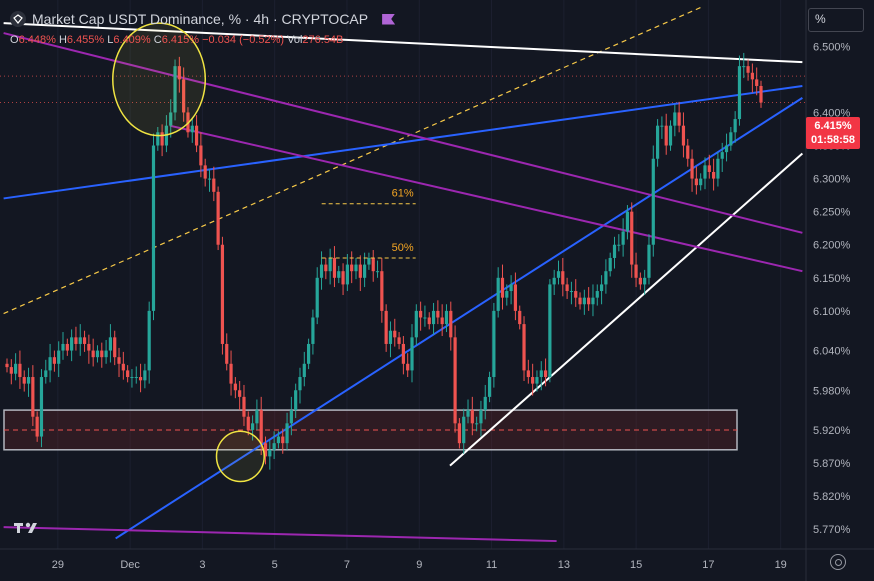 The height and width of the screenshot is (581, 874). What do you see at coordinates (836, 20) in the screenshot?
I see `percent-scale-button: %` at bounding box center [836, 20].